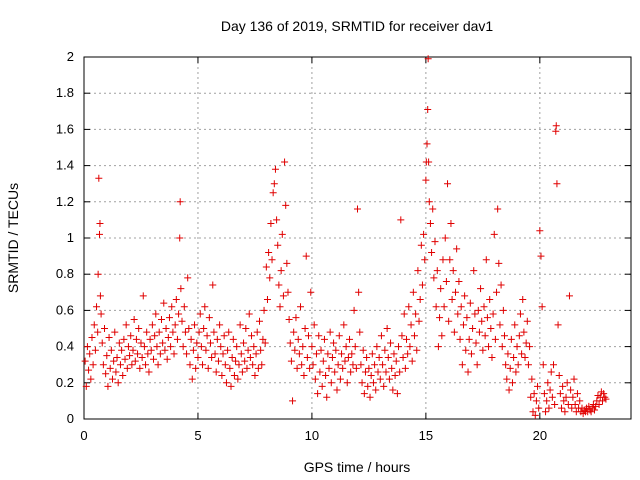  Describe the element at coordinates (540, 435) in the screenshot. I see `x-tick-label: 20` at that location.